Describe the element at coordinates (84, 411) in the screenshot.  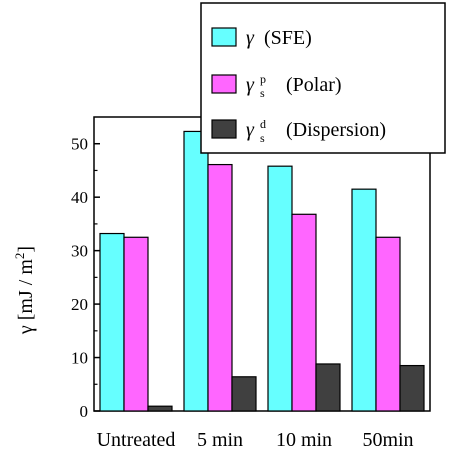
I see `y-tick-label: 0` at that location.